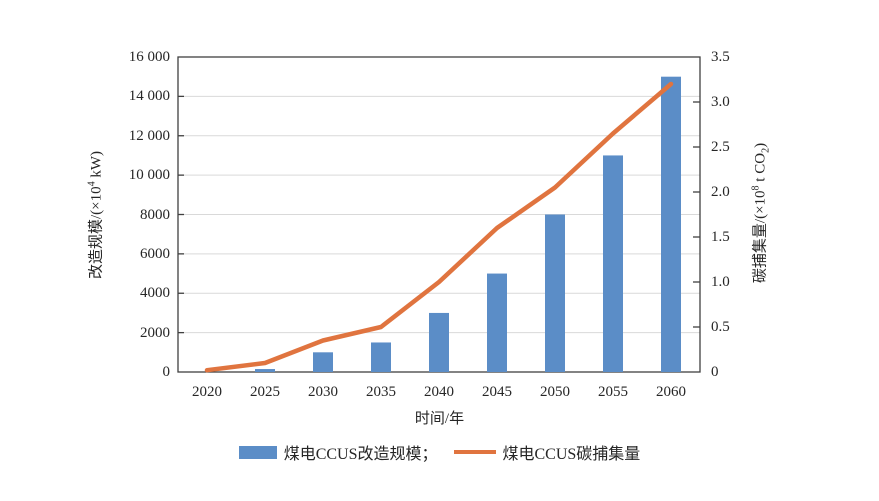 The image size is (879, 501). Describe the element at coordinates (439, 392) in the screenshot. I see `x-axis-tick-label: 2040` at that location.